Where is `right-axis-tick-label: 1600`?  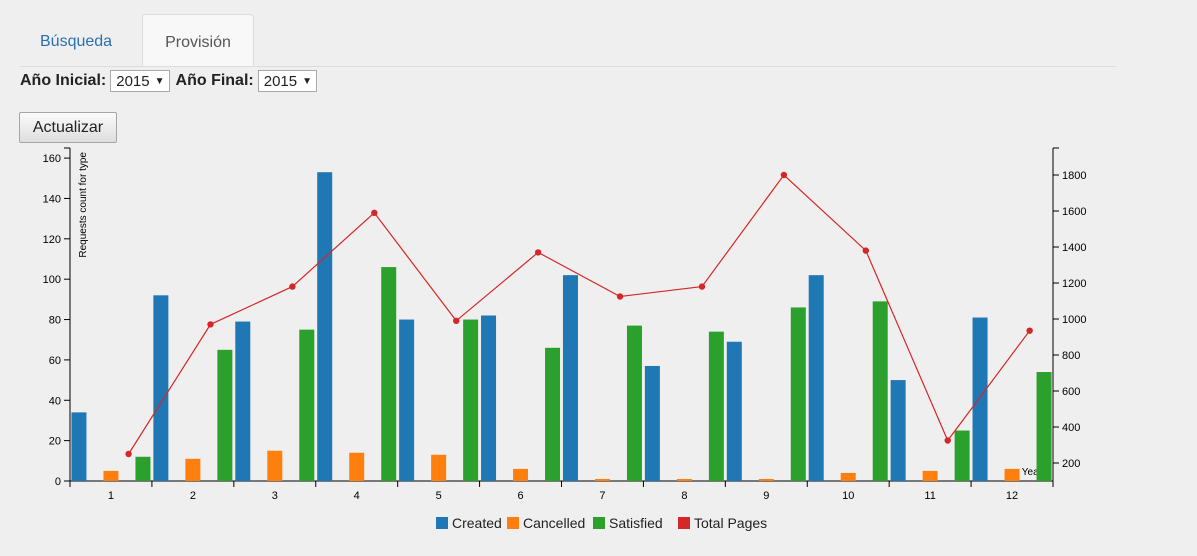 right-axis-tick-label: 1600 is located at coordinates (1074, 212).